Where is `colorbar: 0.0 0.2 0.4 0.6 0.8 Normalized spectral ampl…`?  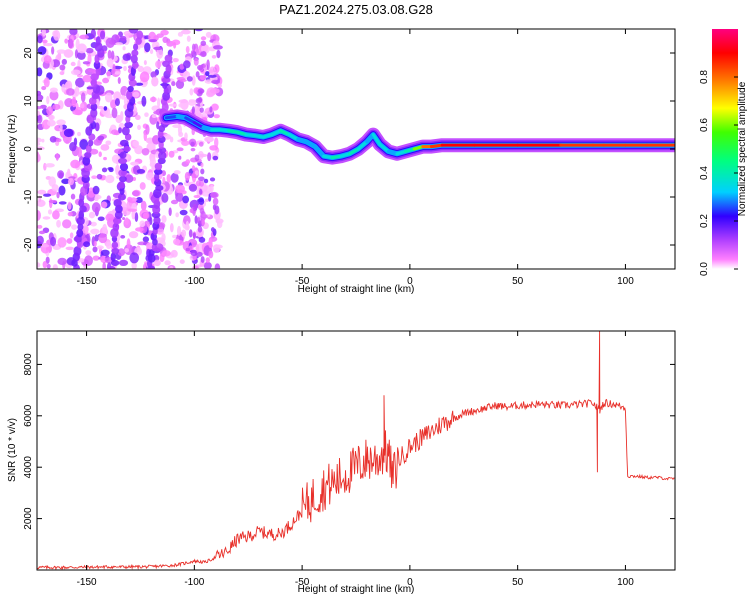
colorbar: 0.0 0.2 0.4 0.6 0.8 Normalized spectral ampl… is located at coordinates (723, 152).